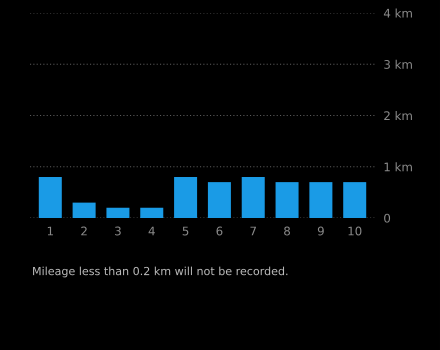  What do you see at coordinates (398, 13) in the screenshot?
I see `y-tick-label: 4 km` at bounding box center [398, 13].